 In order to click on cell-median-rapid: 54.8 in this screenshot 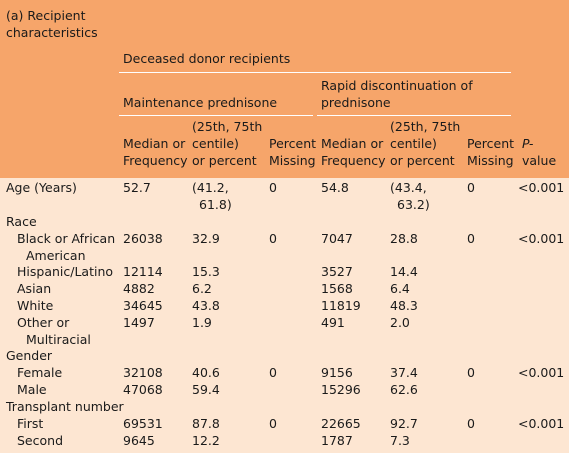, I will do `click(335, 187)`.